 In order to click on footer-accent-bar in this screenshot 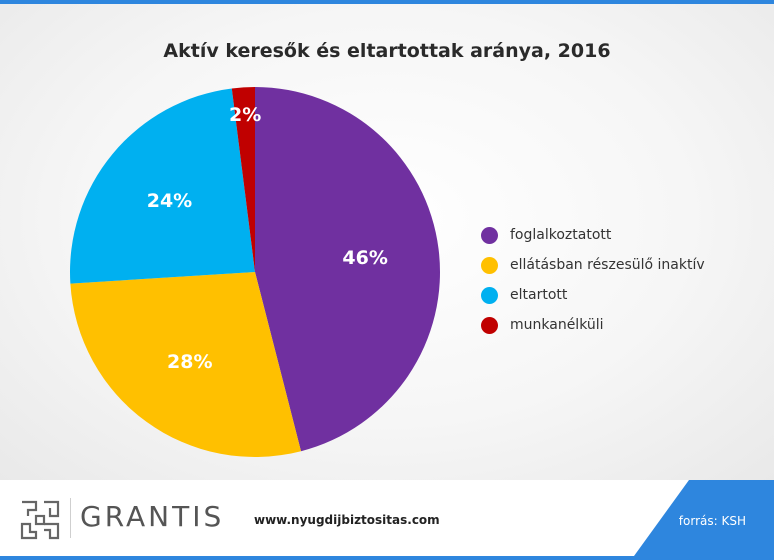, I will do `click(387, 558)`.